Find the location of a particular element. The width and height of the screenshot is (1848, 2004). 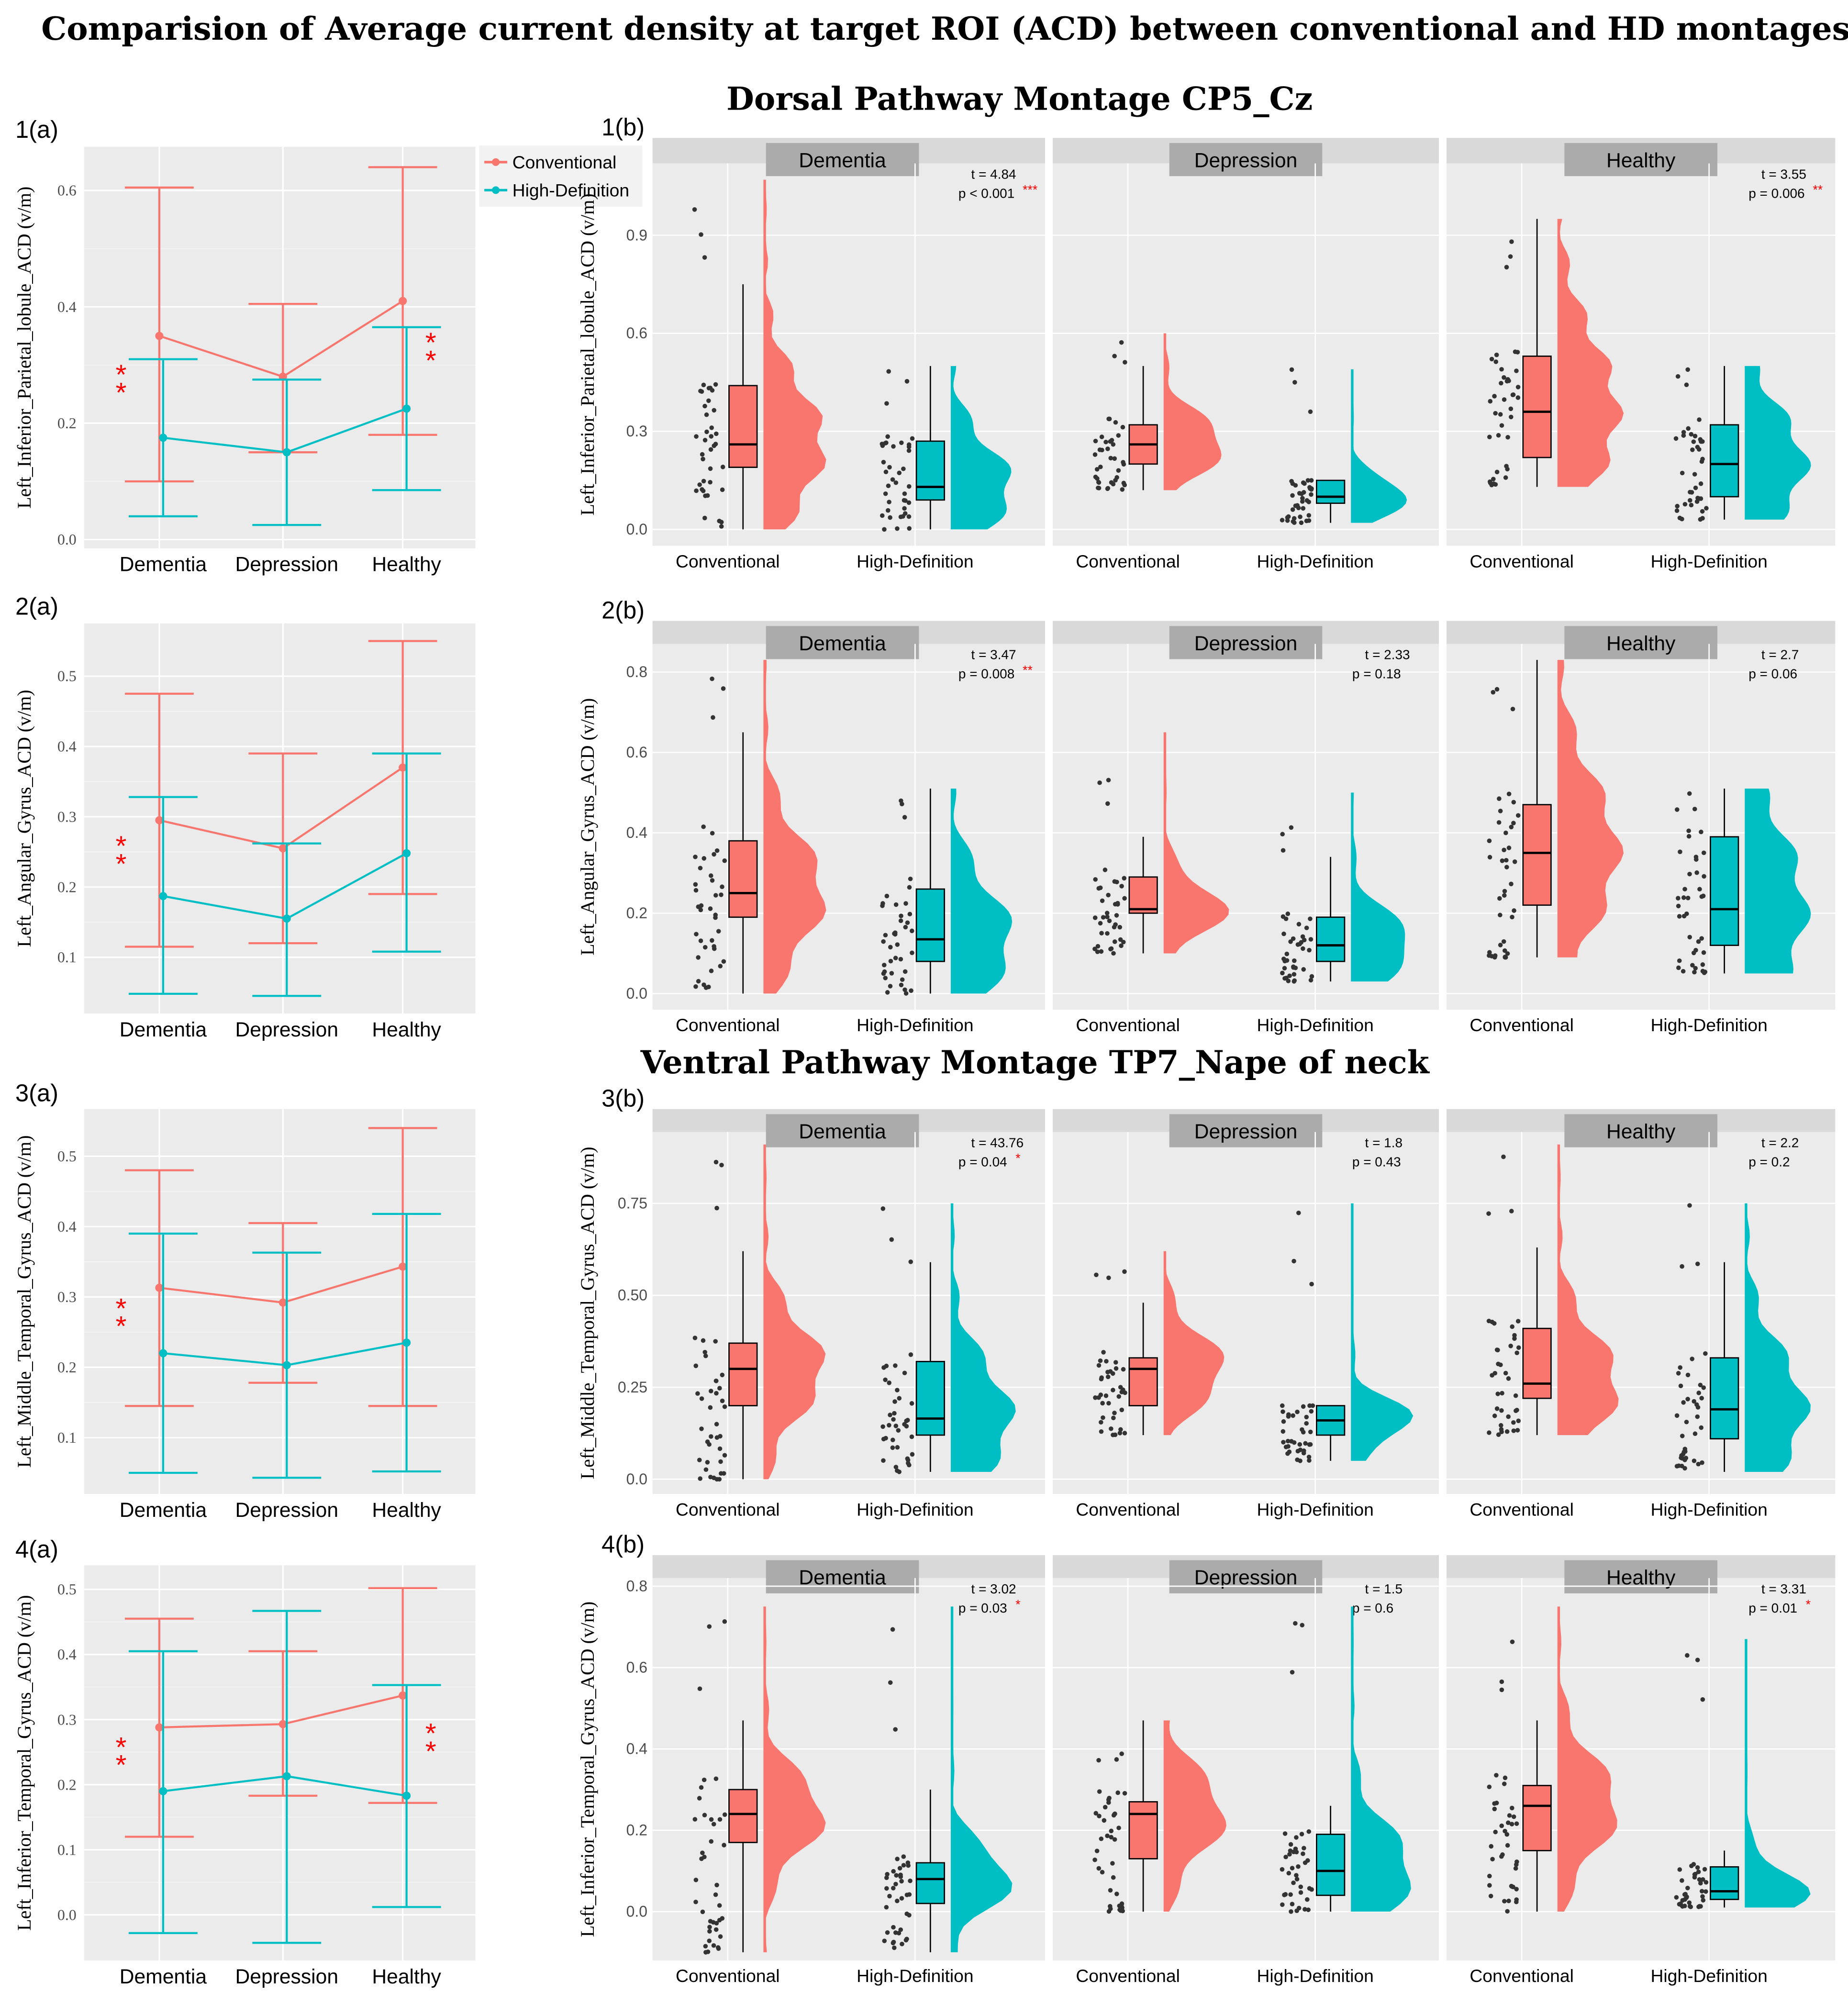

p-value: p < 0.001 is located at coordinates (986, 193).